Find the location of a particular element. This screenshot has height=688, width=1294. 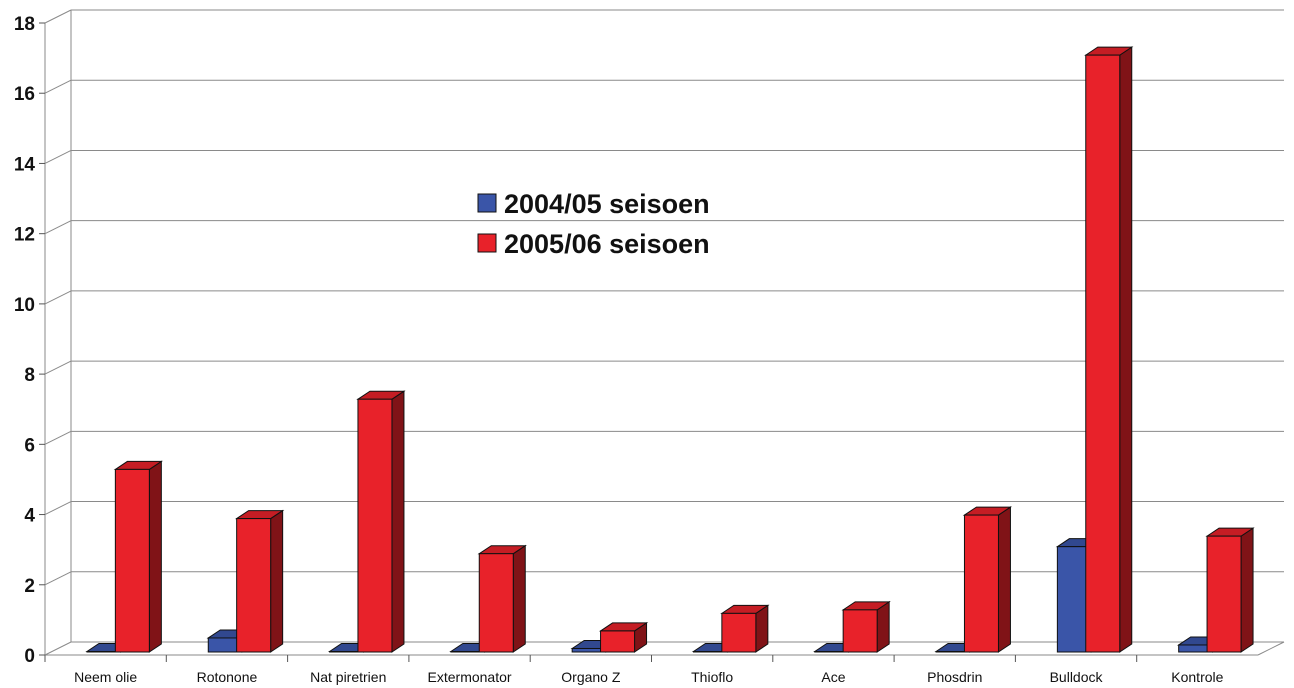

legend: 2004/05 seisoen 2005/06 seisoen is located at coordinates (593, 224).